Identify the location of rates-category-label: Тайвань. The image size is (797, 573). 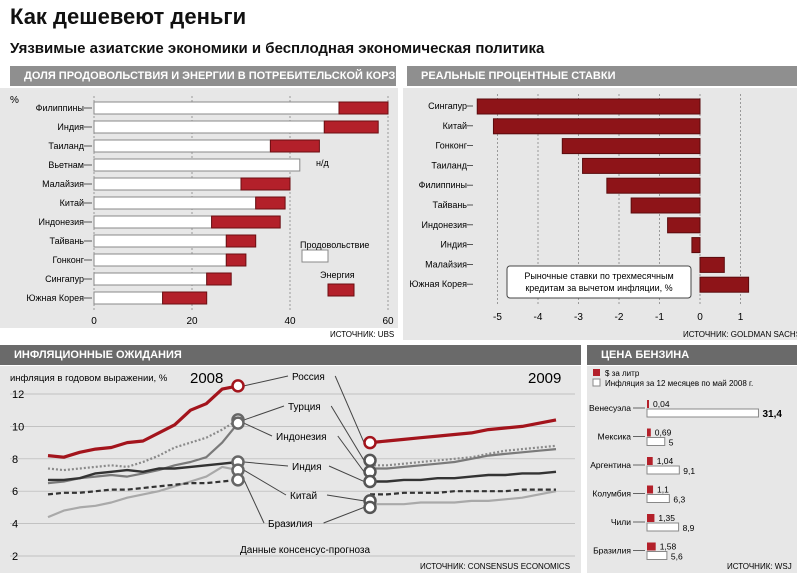
(450, 205).